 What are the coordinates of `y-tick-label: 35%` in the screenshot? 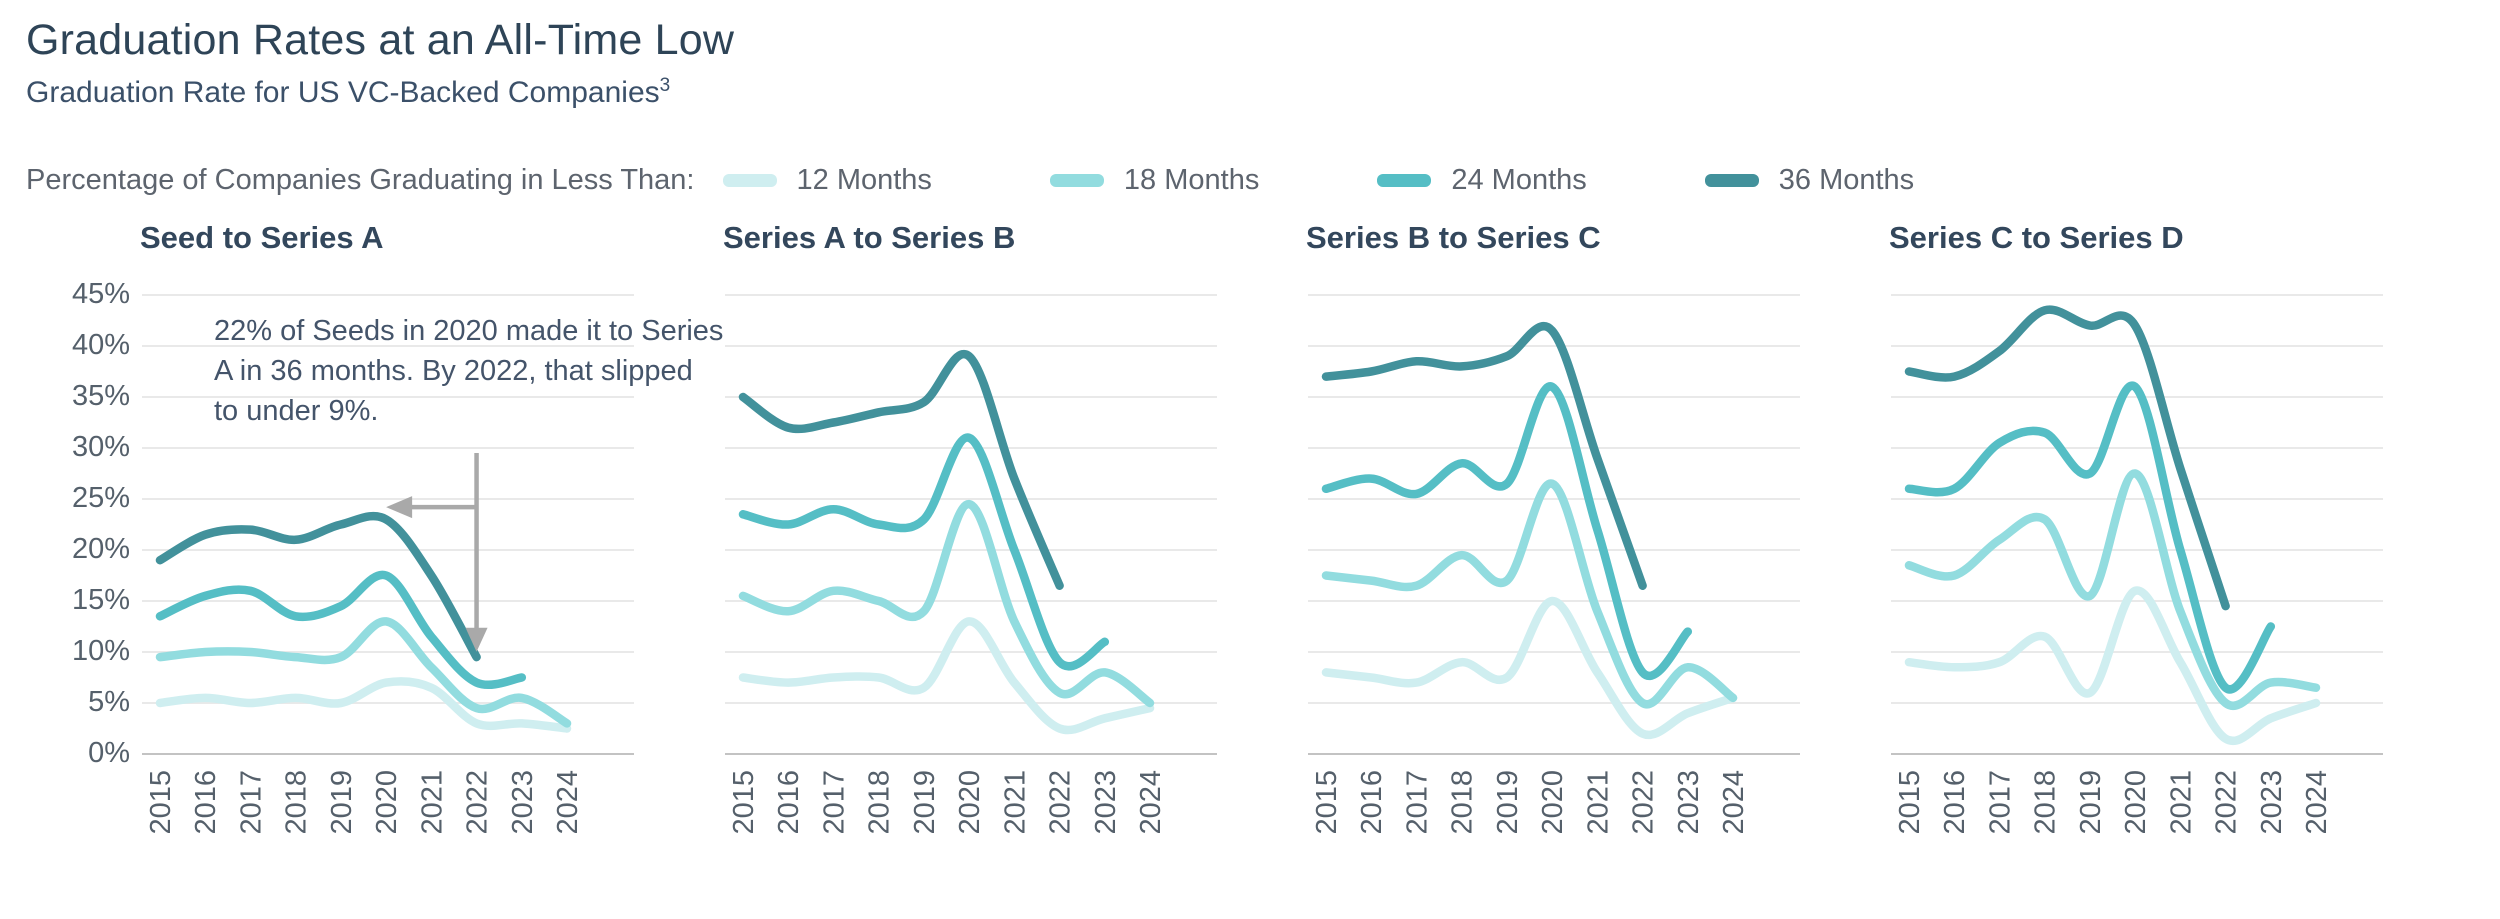 It's located at (100, 396).